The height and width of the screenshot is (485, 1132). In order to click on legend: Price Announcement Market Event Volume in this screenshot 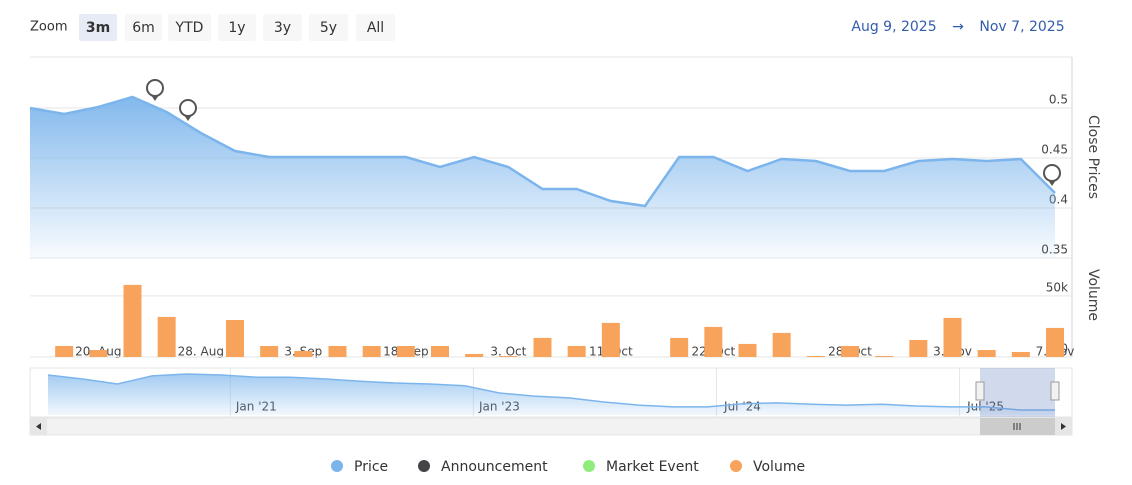, I will do `click(568, 467)`.